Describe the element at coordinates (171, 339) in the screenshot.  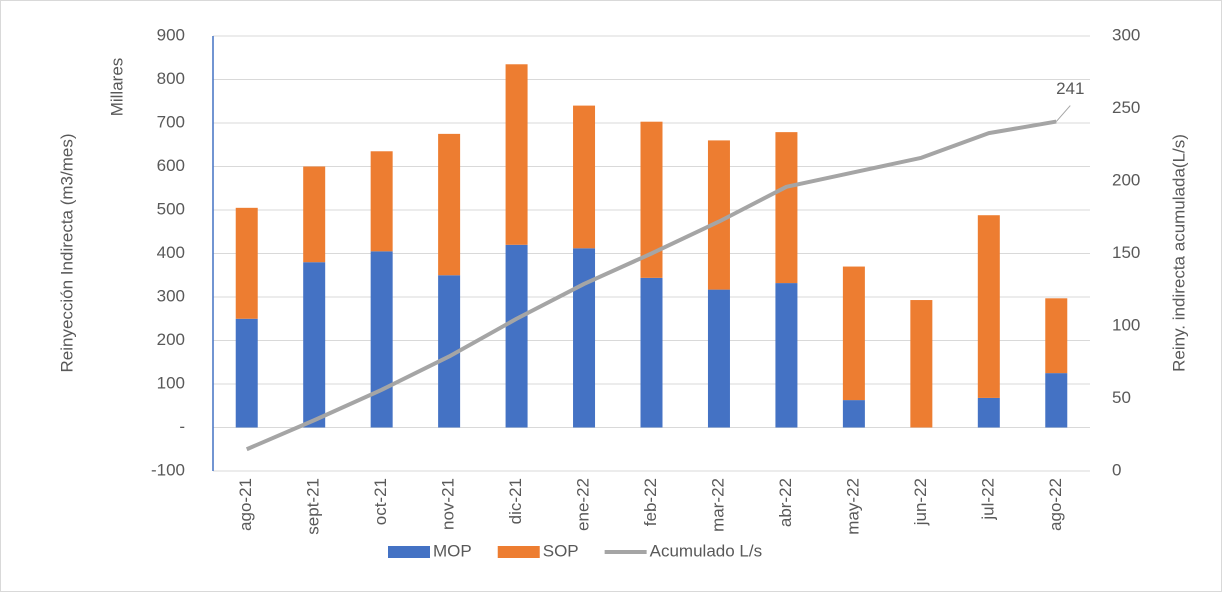
I see `y-tick-label: 200` at that location.